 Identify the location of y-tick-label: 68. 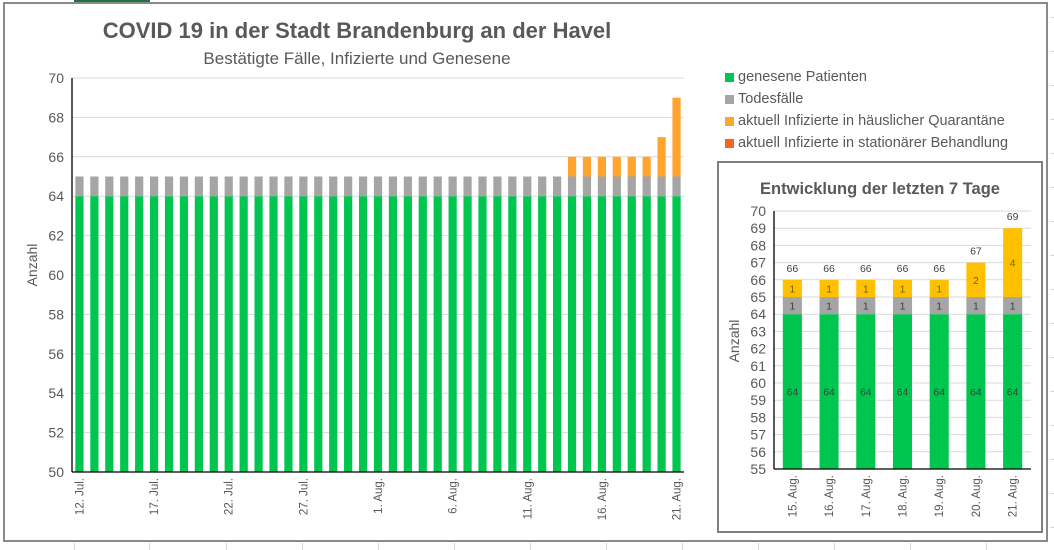
(56, 117).